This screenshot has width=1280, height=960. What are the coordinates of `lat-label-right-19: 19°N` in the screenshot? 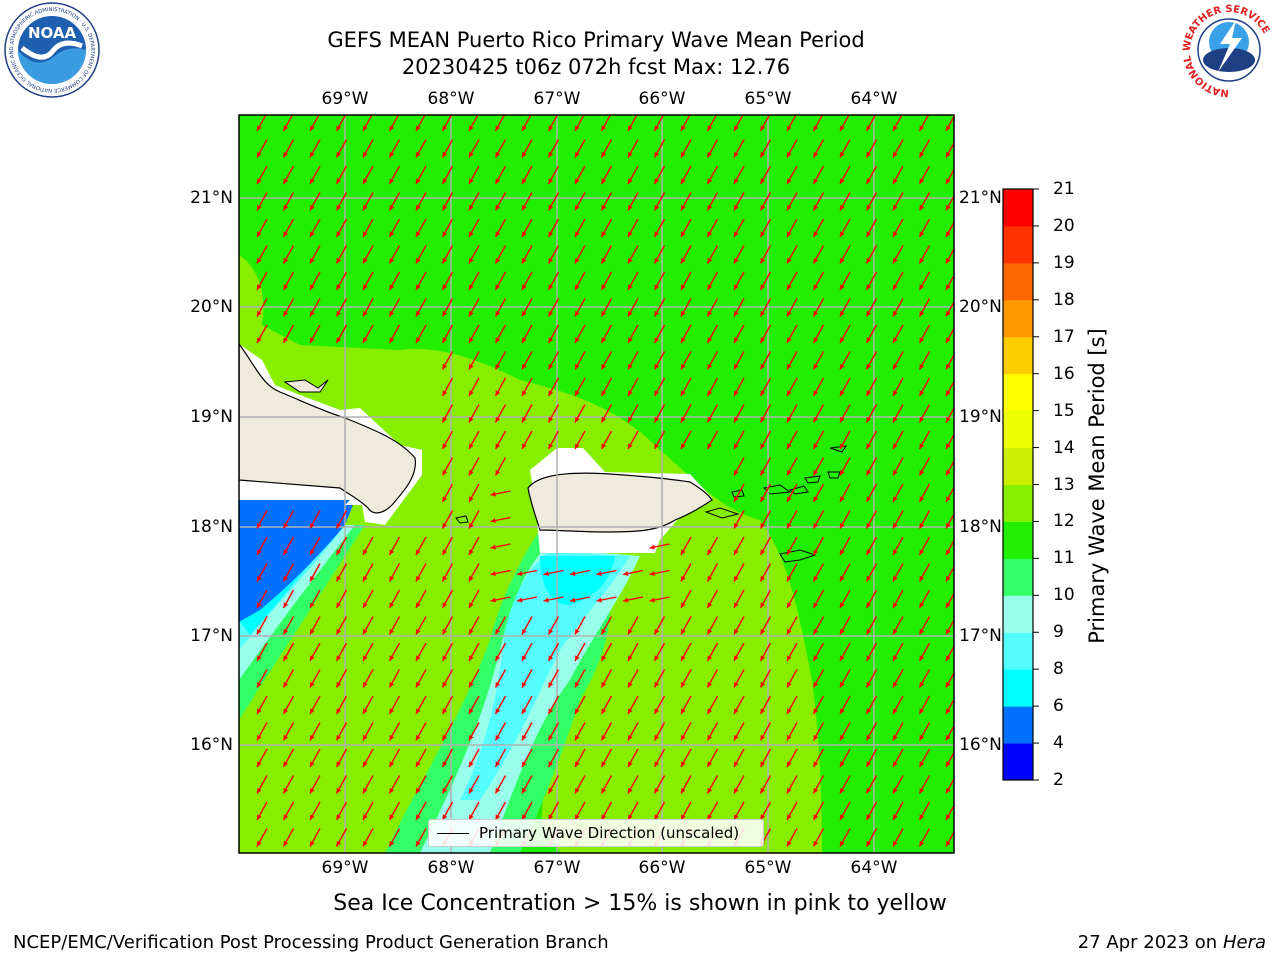 It's located at (980, 417).